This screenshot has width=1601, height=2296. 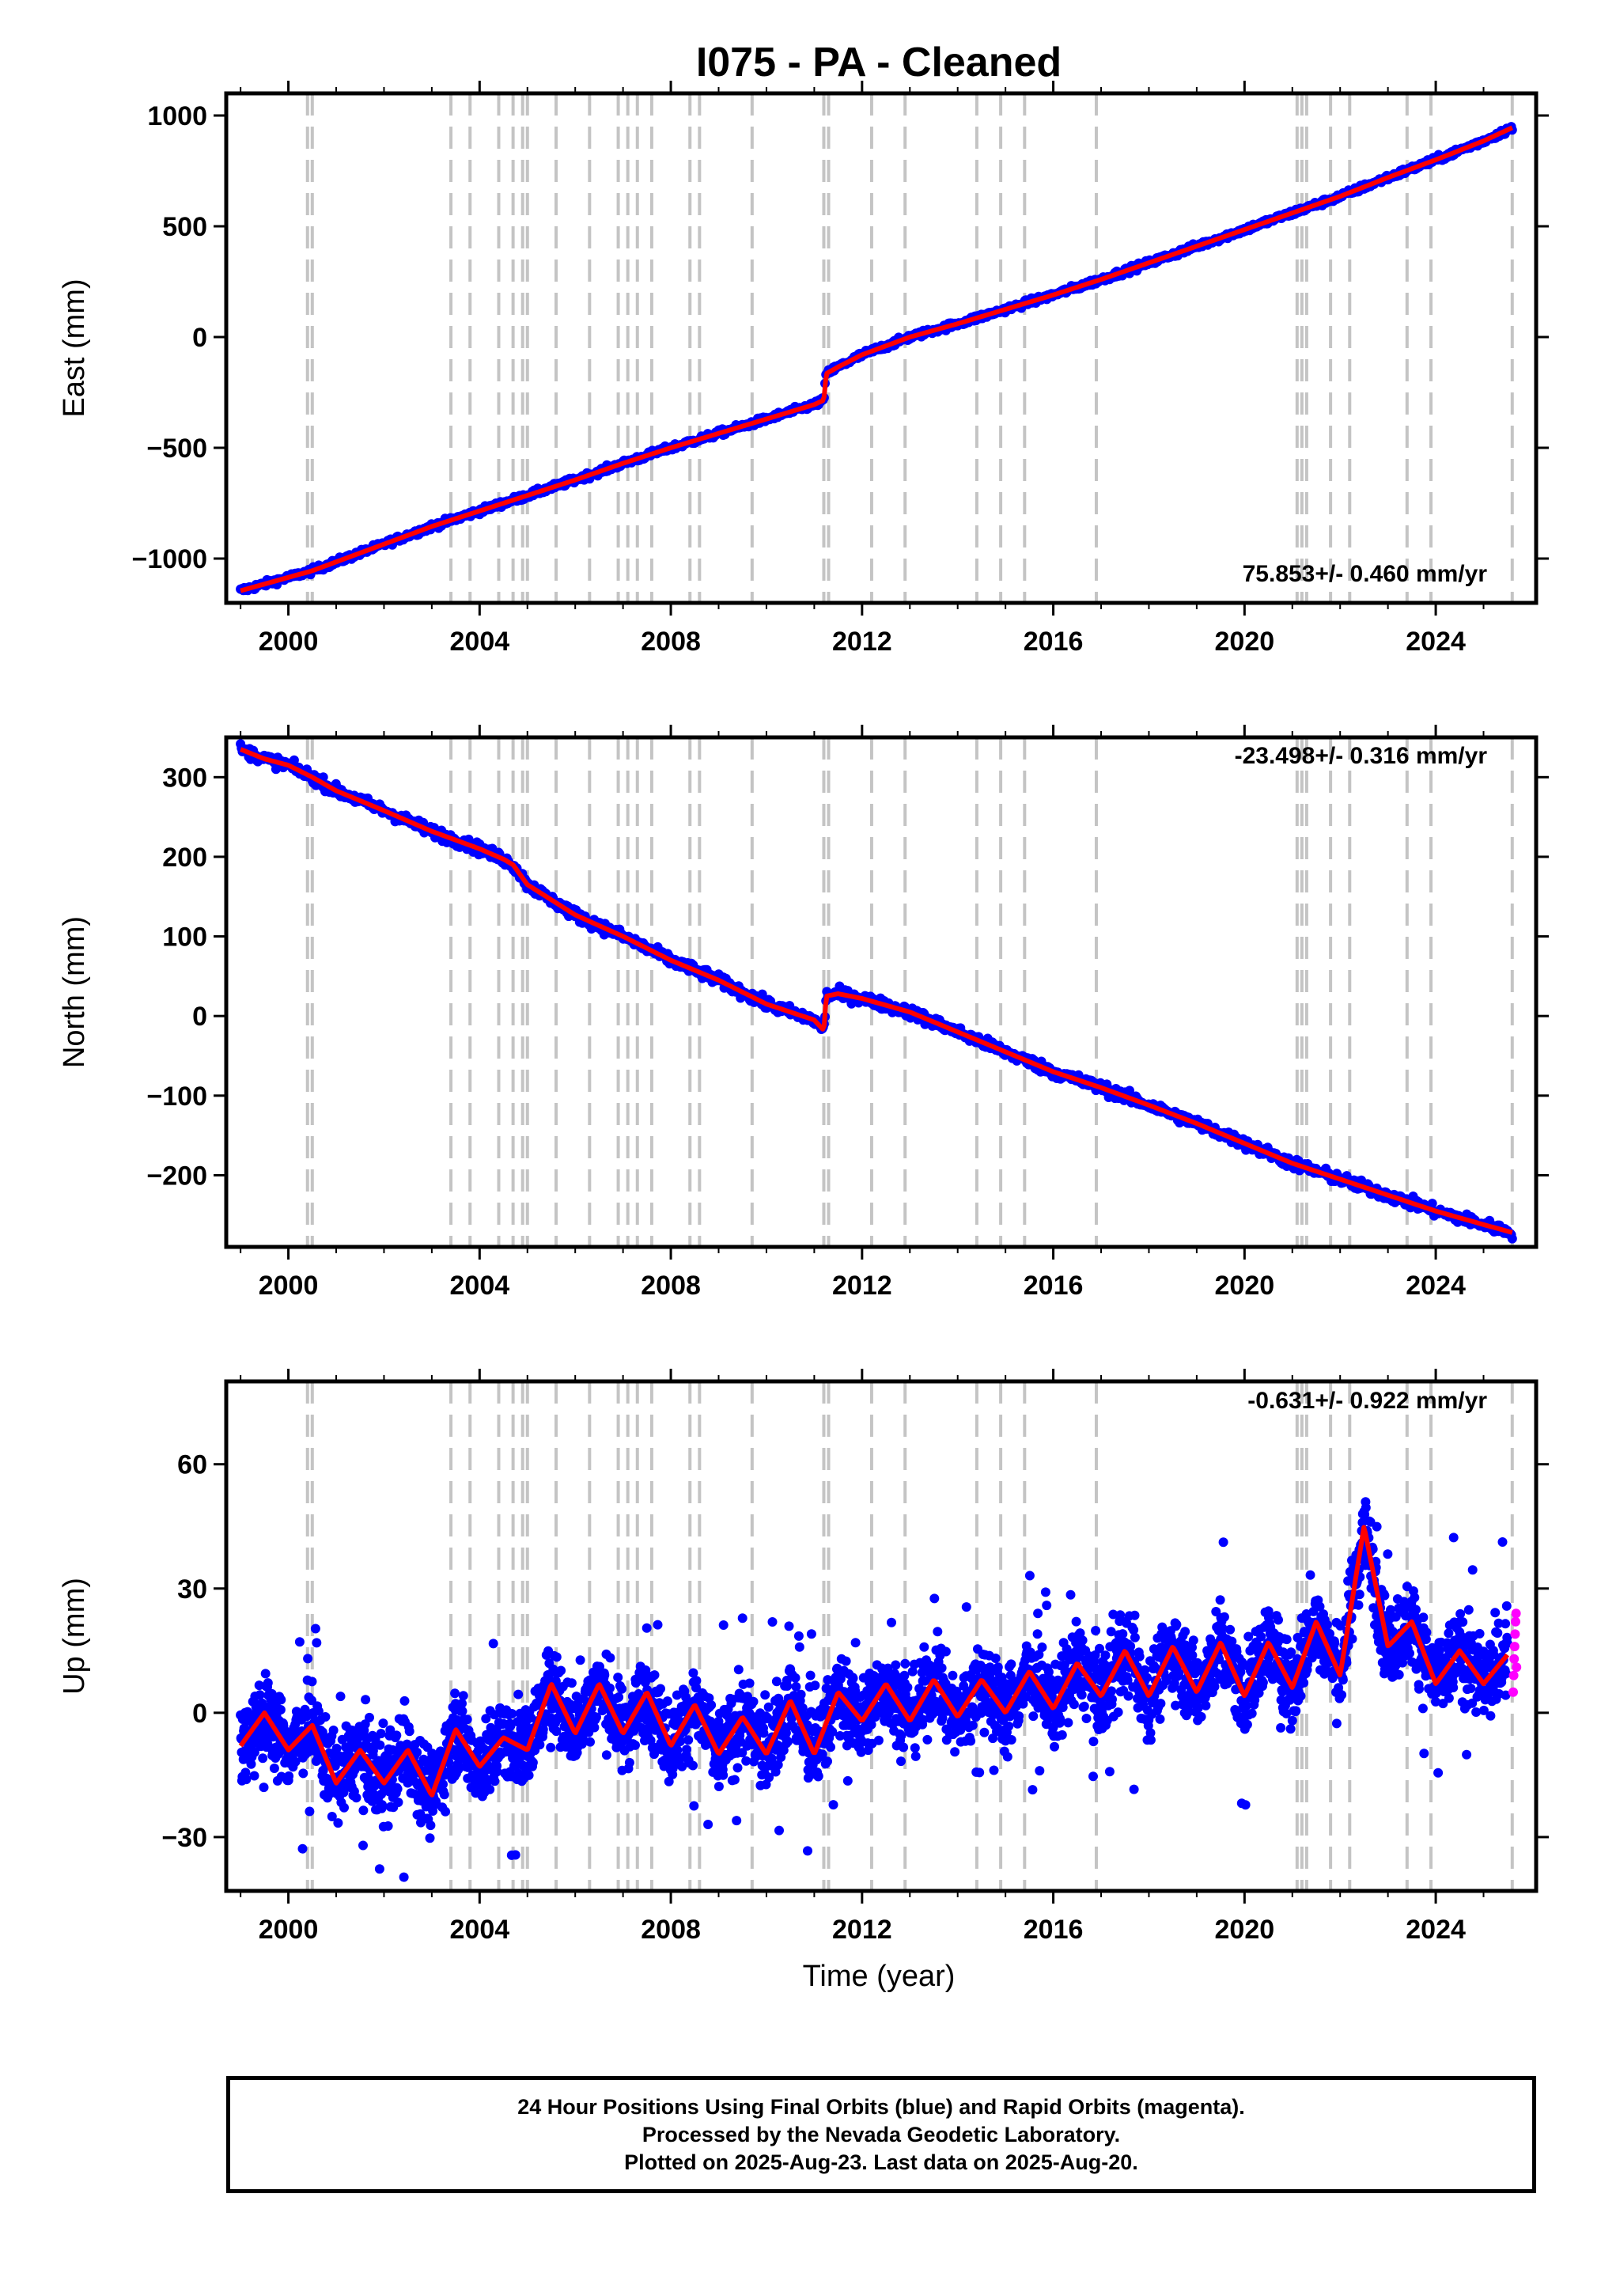 What do you see at coordinates (480, 1286) in the screenshot?
I see `x-tick-label: 2004` at bounding box center [480, 1286].